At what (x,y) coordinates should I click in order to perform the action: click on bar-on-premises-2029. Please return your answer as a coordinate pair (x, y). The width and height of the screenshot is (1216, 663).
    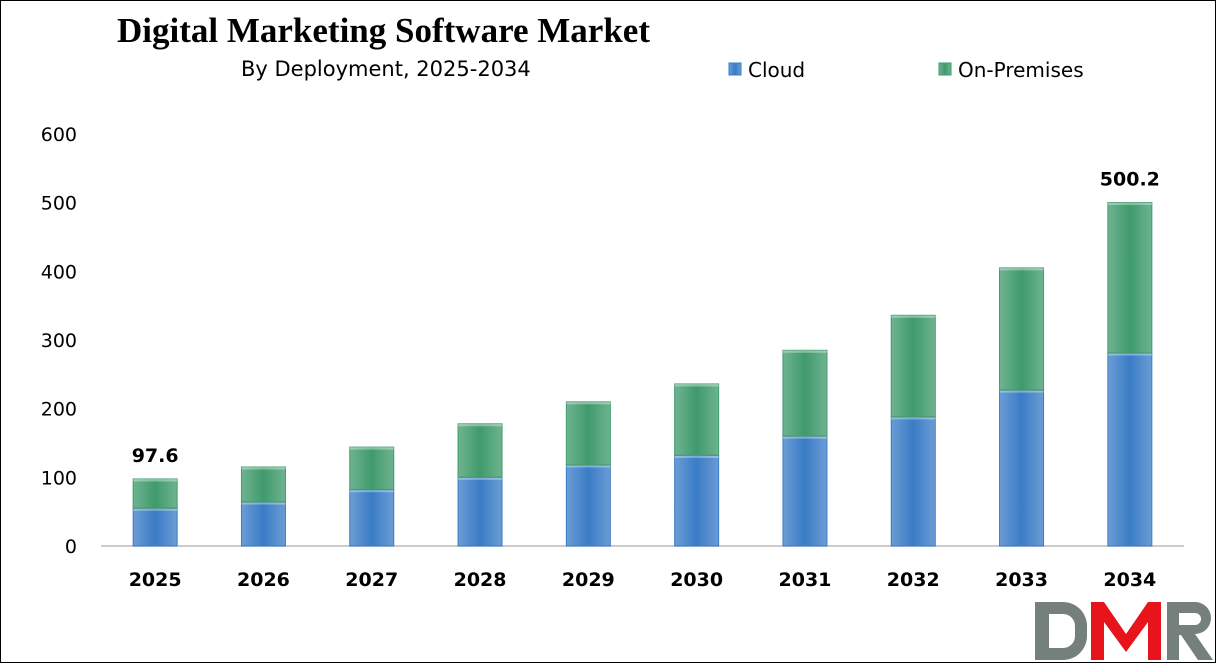
    Looking at the image, I should click on (588, 433).